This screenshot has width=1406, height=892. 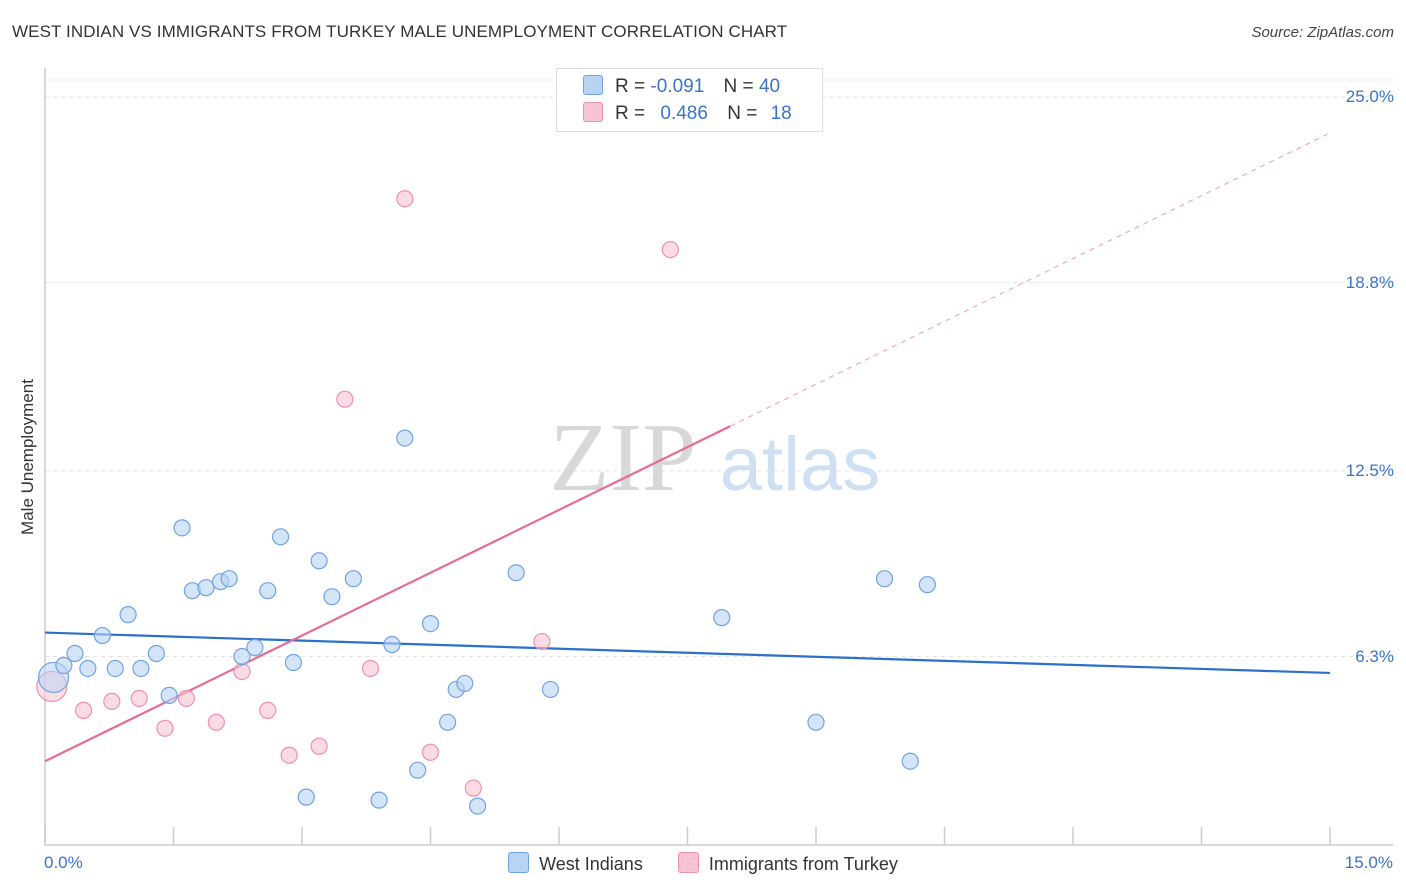 What do you see at coordinates (1369, 96) in the screenshot?
I see `y-tick-label: 25.0%` at bounding box center [1369, 96].